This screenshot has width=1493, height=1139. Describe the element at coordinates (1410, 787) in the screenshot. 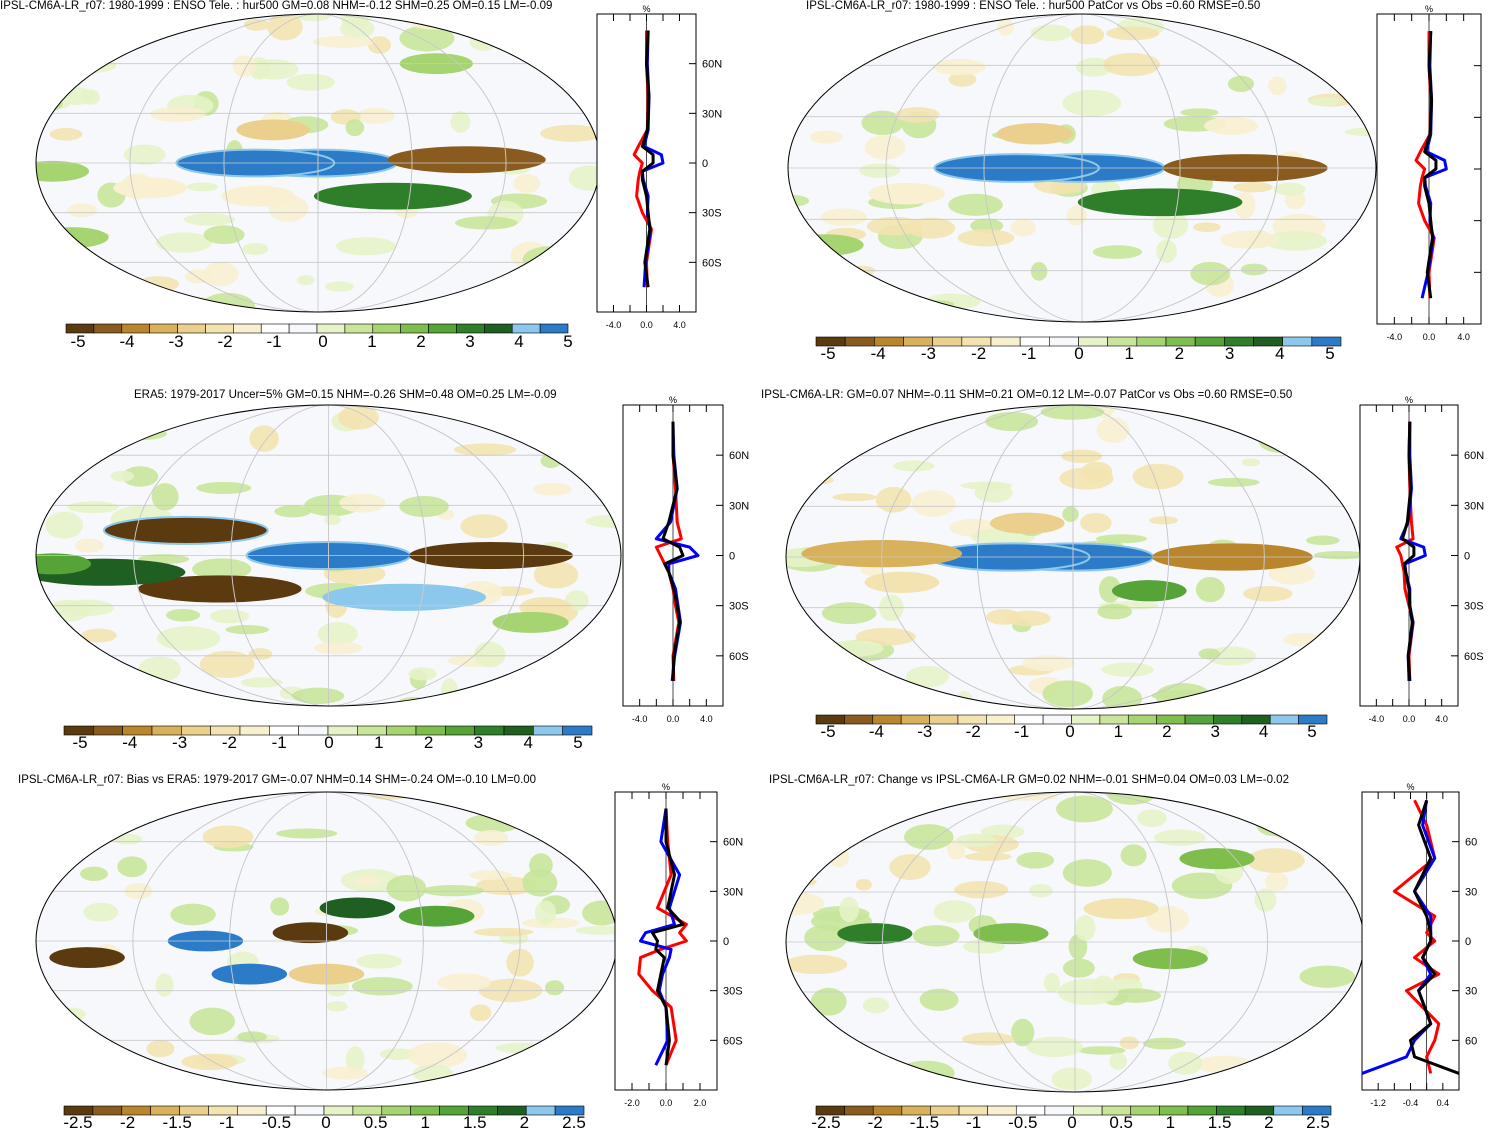

I see `profile-unit-label: %` at that location.